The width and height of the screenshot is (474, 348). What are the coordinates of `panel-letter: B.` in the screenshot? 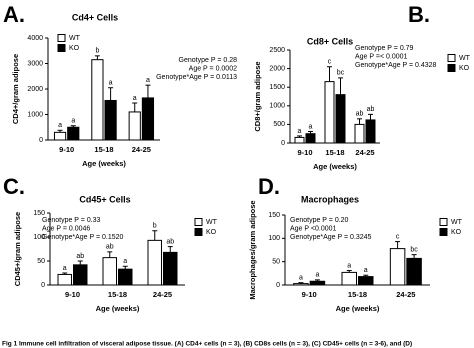 It's located at (419, 14).